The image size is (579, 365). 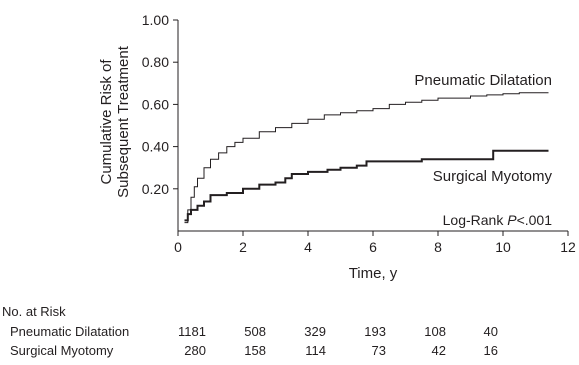 What do you see at coordinates (373, 247) in the screenshot?
I see `x-tick-label: 6` at bounding box center [373, 247].